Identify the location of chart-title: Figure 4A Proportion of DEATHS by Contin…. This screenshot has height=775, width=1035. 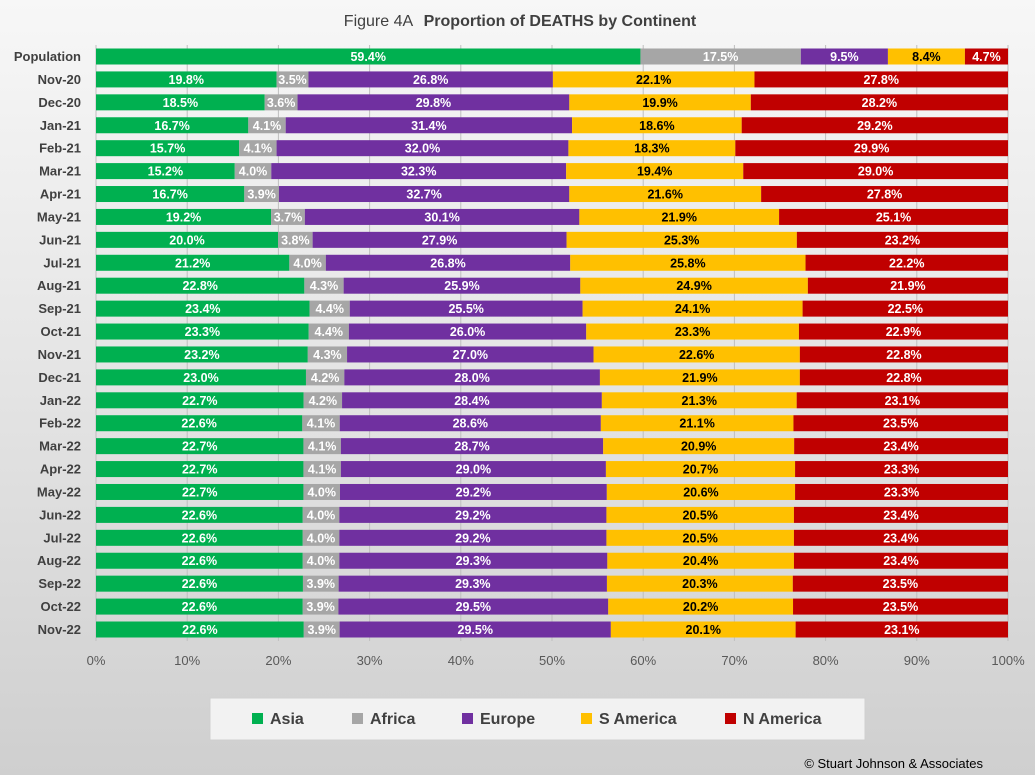
(520, 21).